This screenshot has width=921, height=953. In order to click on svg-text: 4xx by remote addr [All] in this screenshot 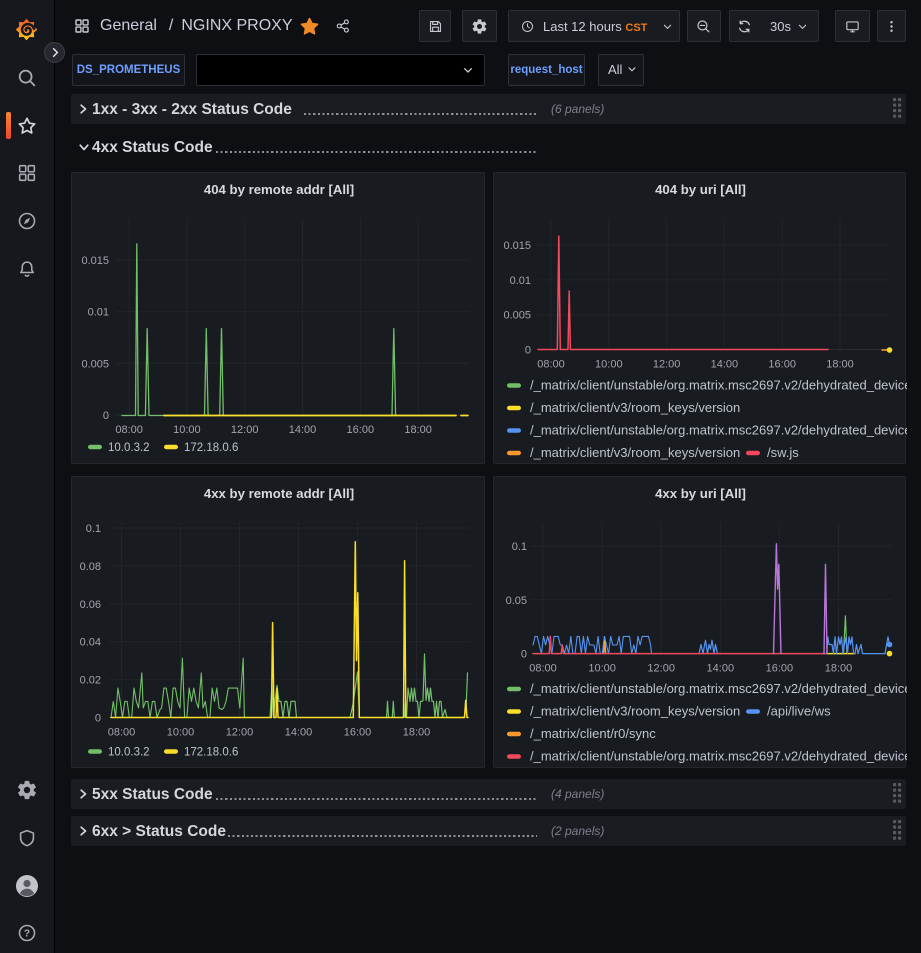, I will do `click(279, 493)`.